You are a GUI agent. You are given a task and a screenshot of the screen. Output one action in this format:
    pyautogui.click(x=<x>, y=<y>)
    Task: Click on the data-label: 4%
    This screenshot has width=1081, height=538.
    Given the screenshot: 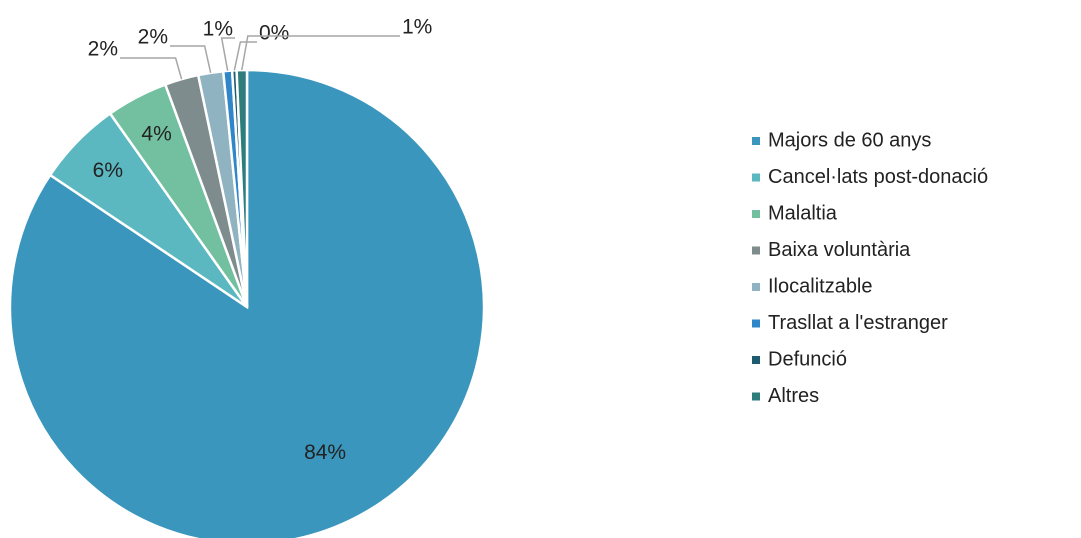 What is the action you would take?
    pyautogui.click(x=156, y=134)
    